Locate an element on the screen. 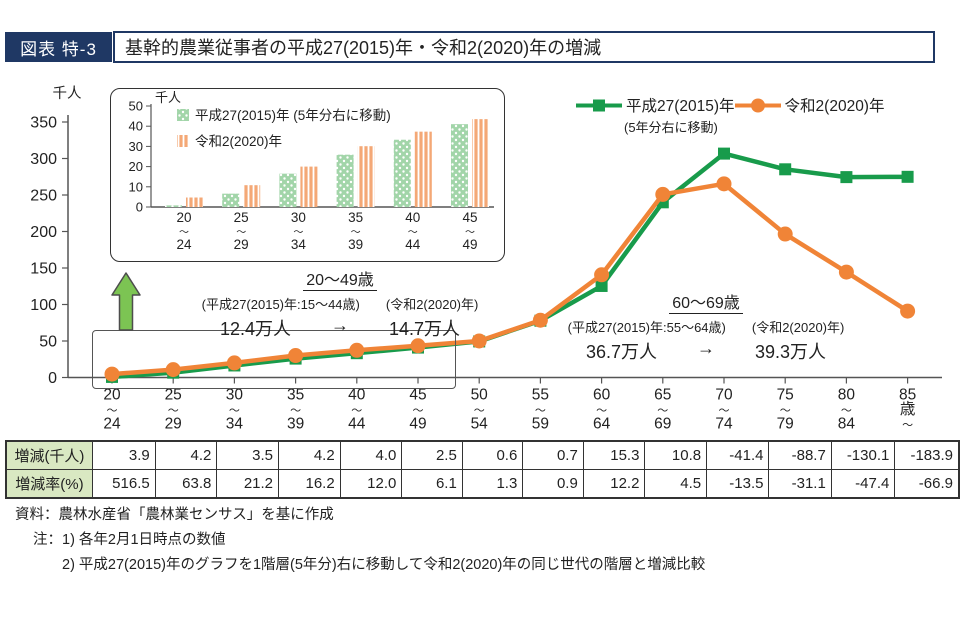 The image size is (960, 640). table-cell: -13.5 is located at coordinates (738, 484).